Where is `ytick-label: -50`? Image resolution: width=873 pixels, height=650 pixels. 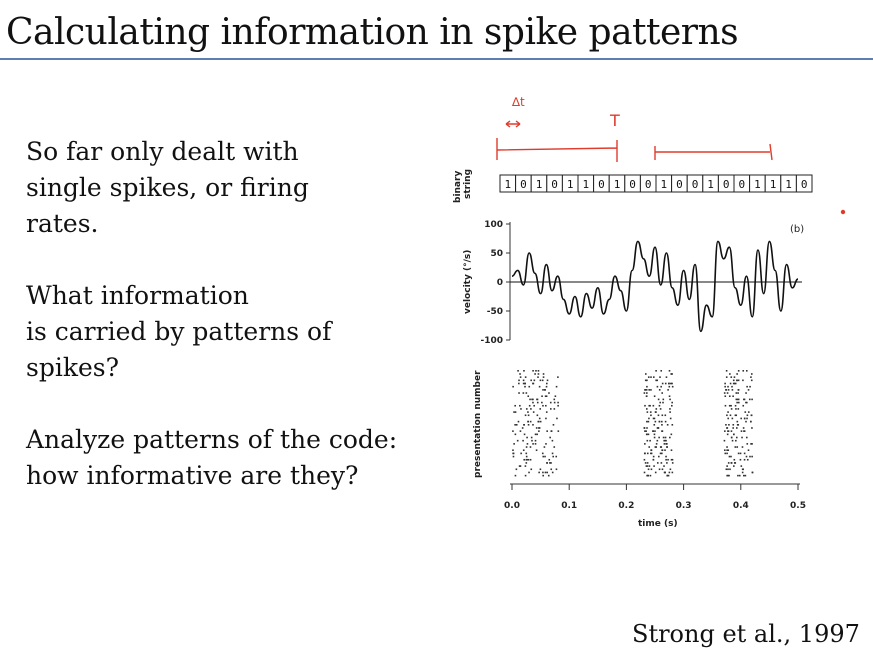 ytick-label: -50 is located at coordinates (495, 312).